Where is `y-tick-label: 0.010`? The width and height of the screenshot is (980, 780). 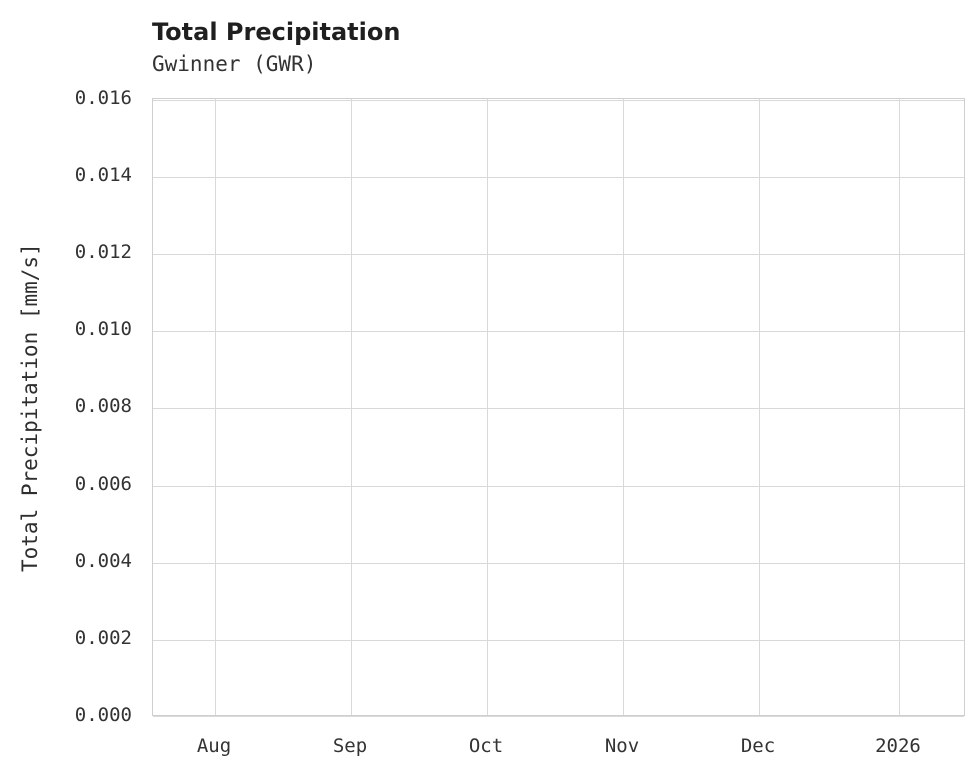
y-tick-label: 0.010 is located at coordinates (103, 329).